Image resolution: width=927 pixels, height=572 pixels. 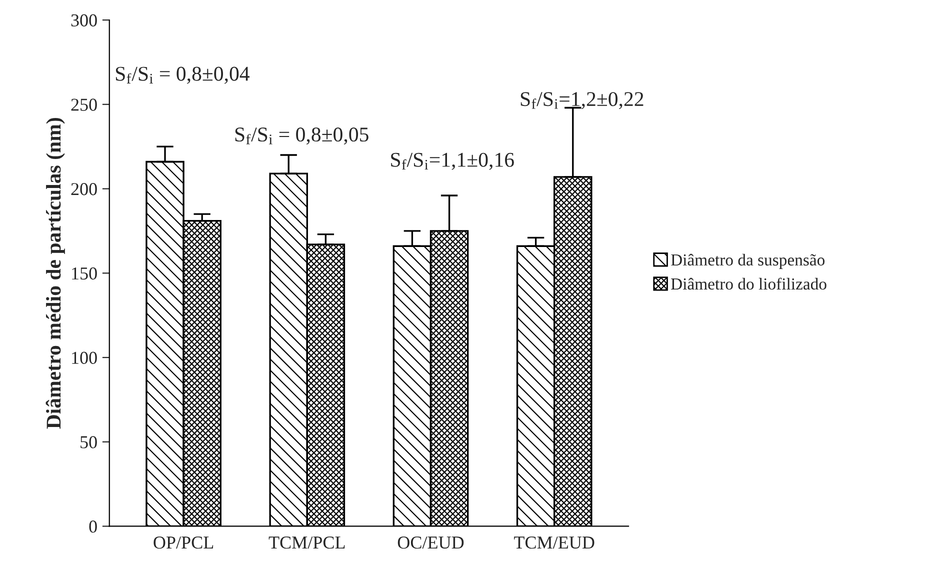 What do you see at coordinates (184, 542) in the screenshot?
I see `x-tick-label: OP/PCL` at bounding box center [184, 542].